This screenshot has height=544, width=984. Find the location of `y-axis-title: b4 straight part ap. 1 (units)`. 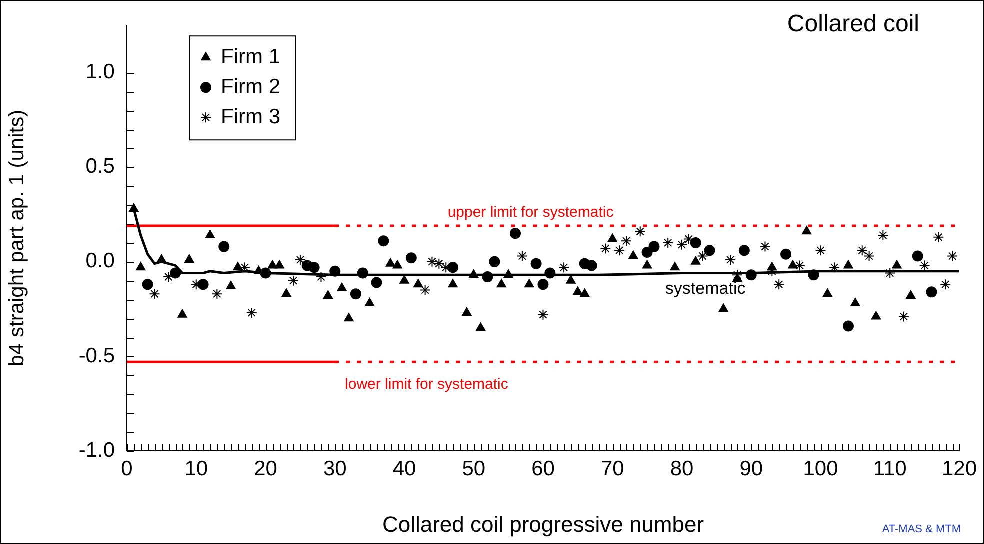

y-axis-title: b4 straight part ap. 1 (units) is located at coordinates (16, 238).